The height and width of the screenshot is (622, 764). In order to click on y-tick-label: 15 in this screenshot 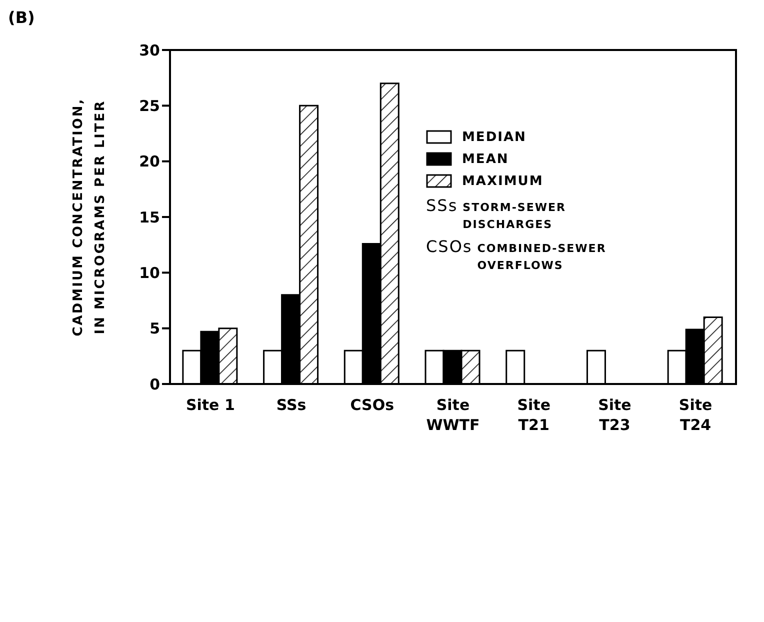, I will do `click(149, 217)`.